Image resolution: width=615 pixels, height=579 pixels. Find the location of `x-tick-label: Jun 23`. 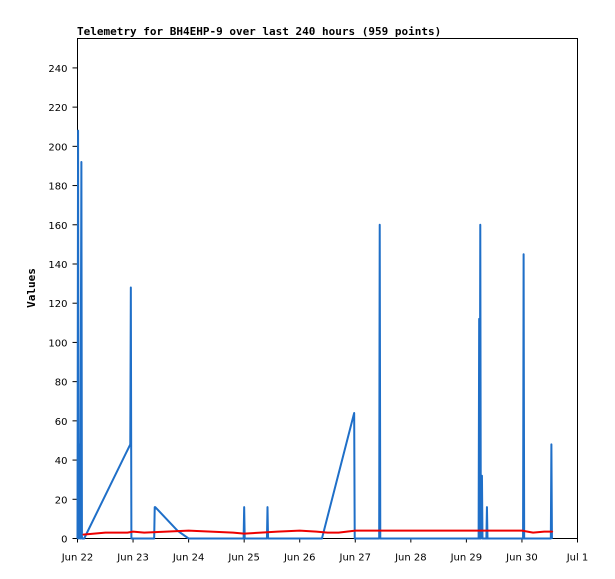

x-tick-label: Jun 23 is located at coordinates (132, 558).